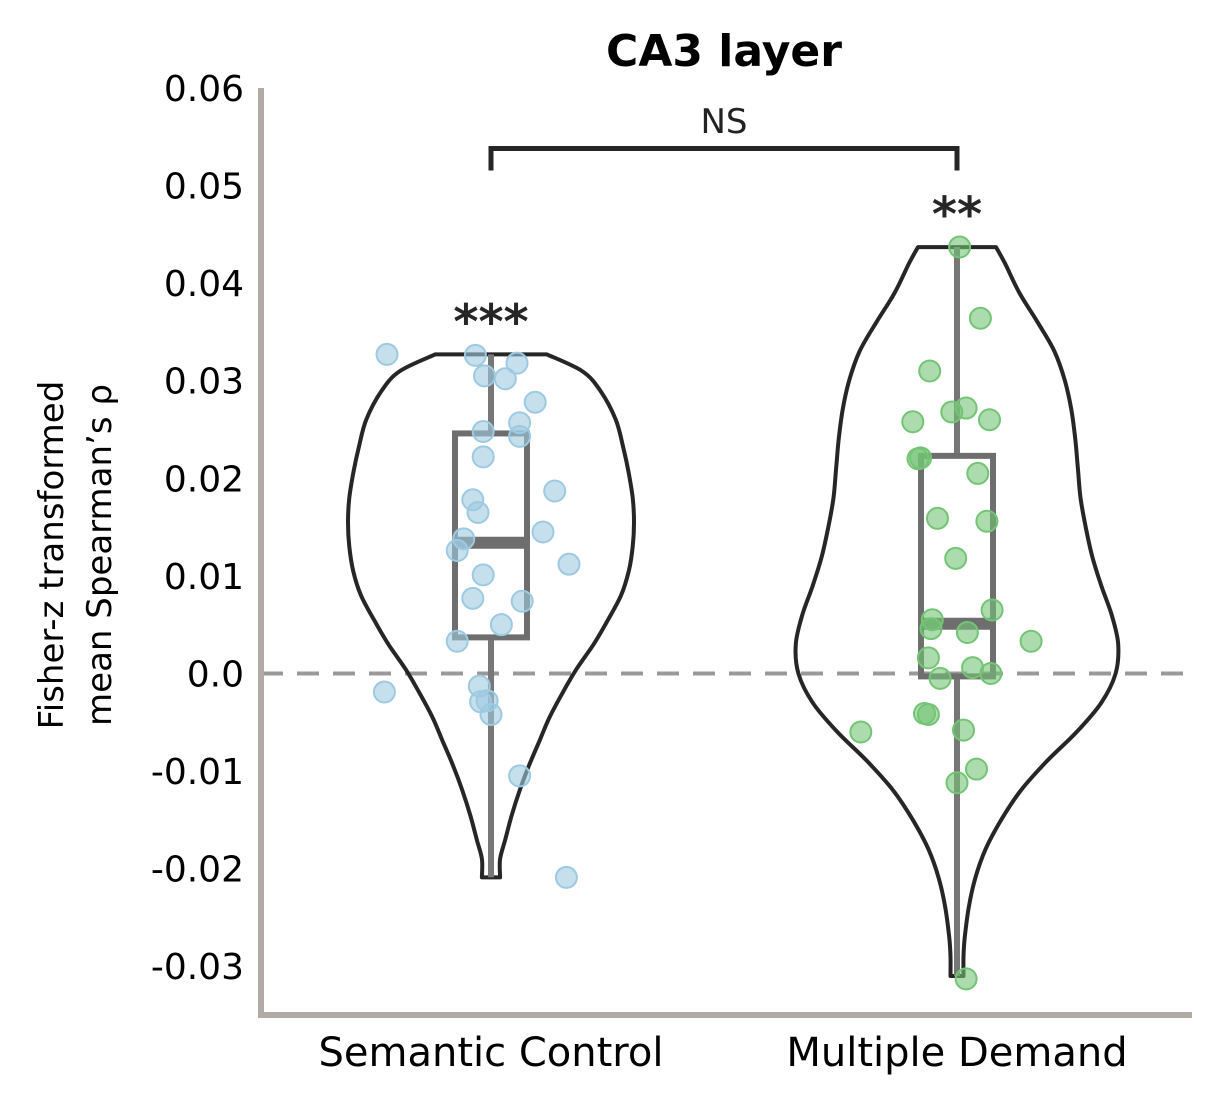 Image resolution: width=1219 pixels, height=1106 pixels. I want to click on y-tick-label: 0.04, so click(204, 284).